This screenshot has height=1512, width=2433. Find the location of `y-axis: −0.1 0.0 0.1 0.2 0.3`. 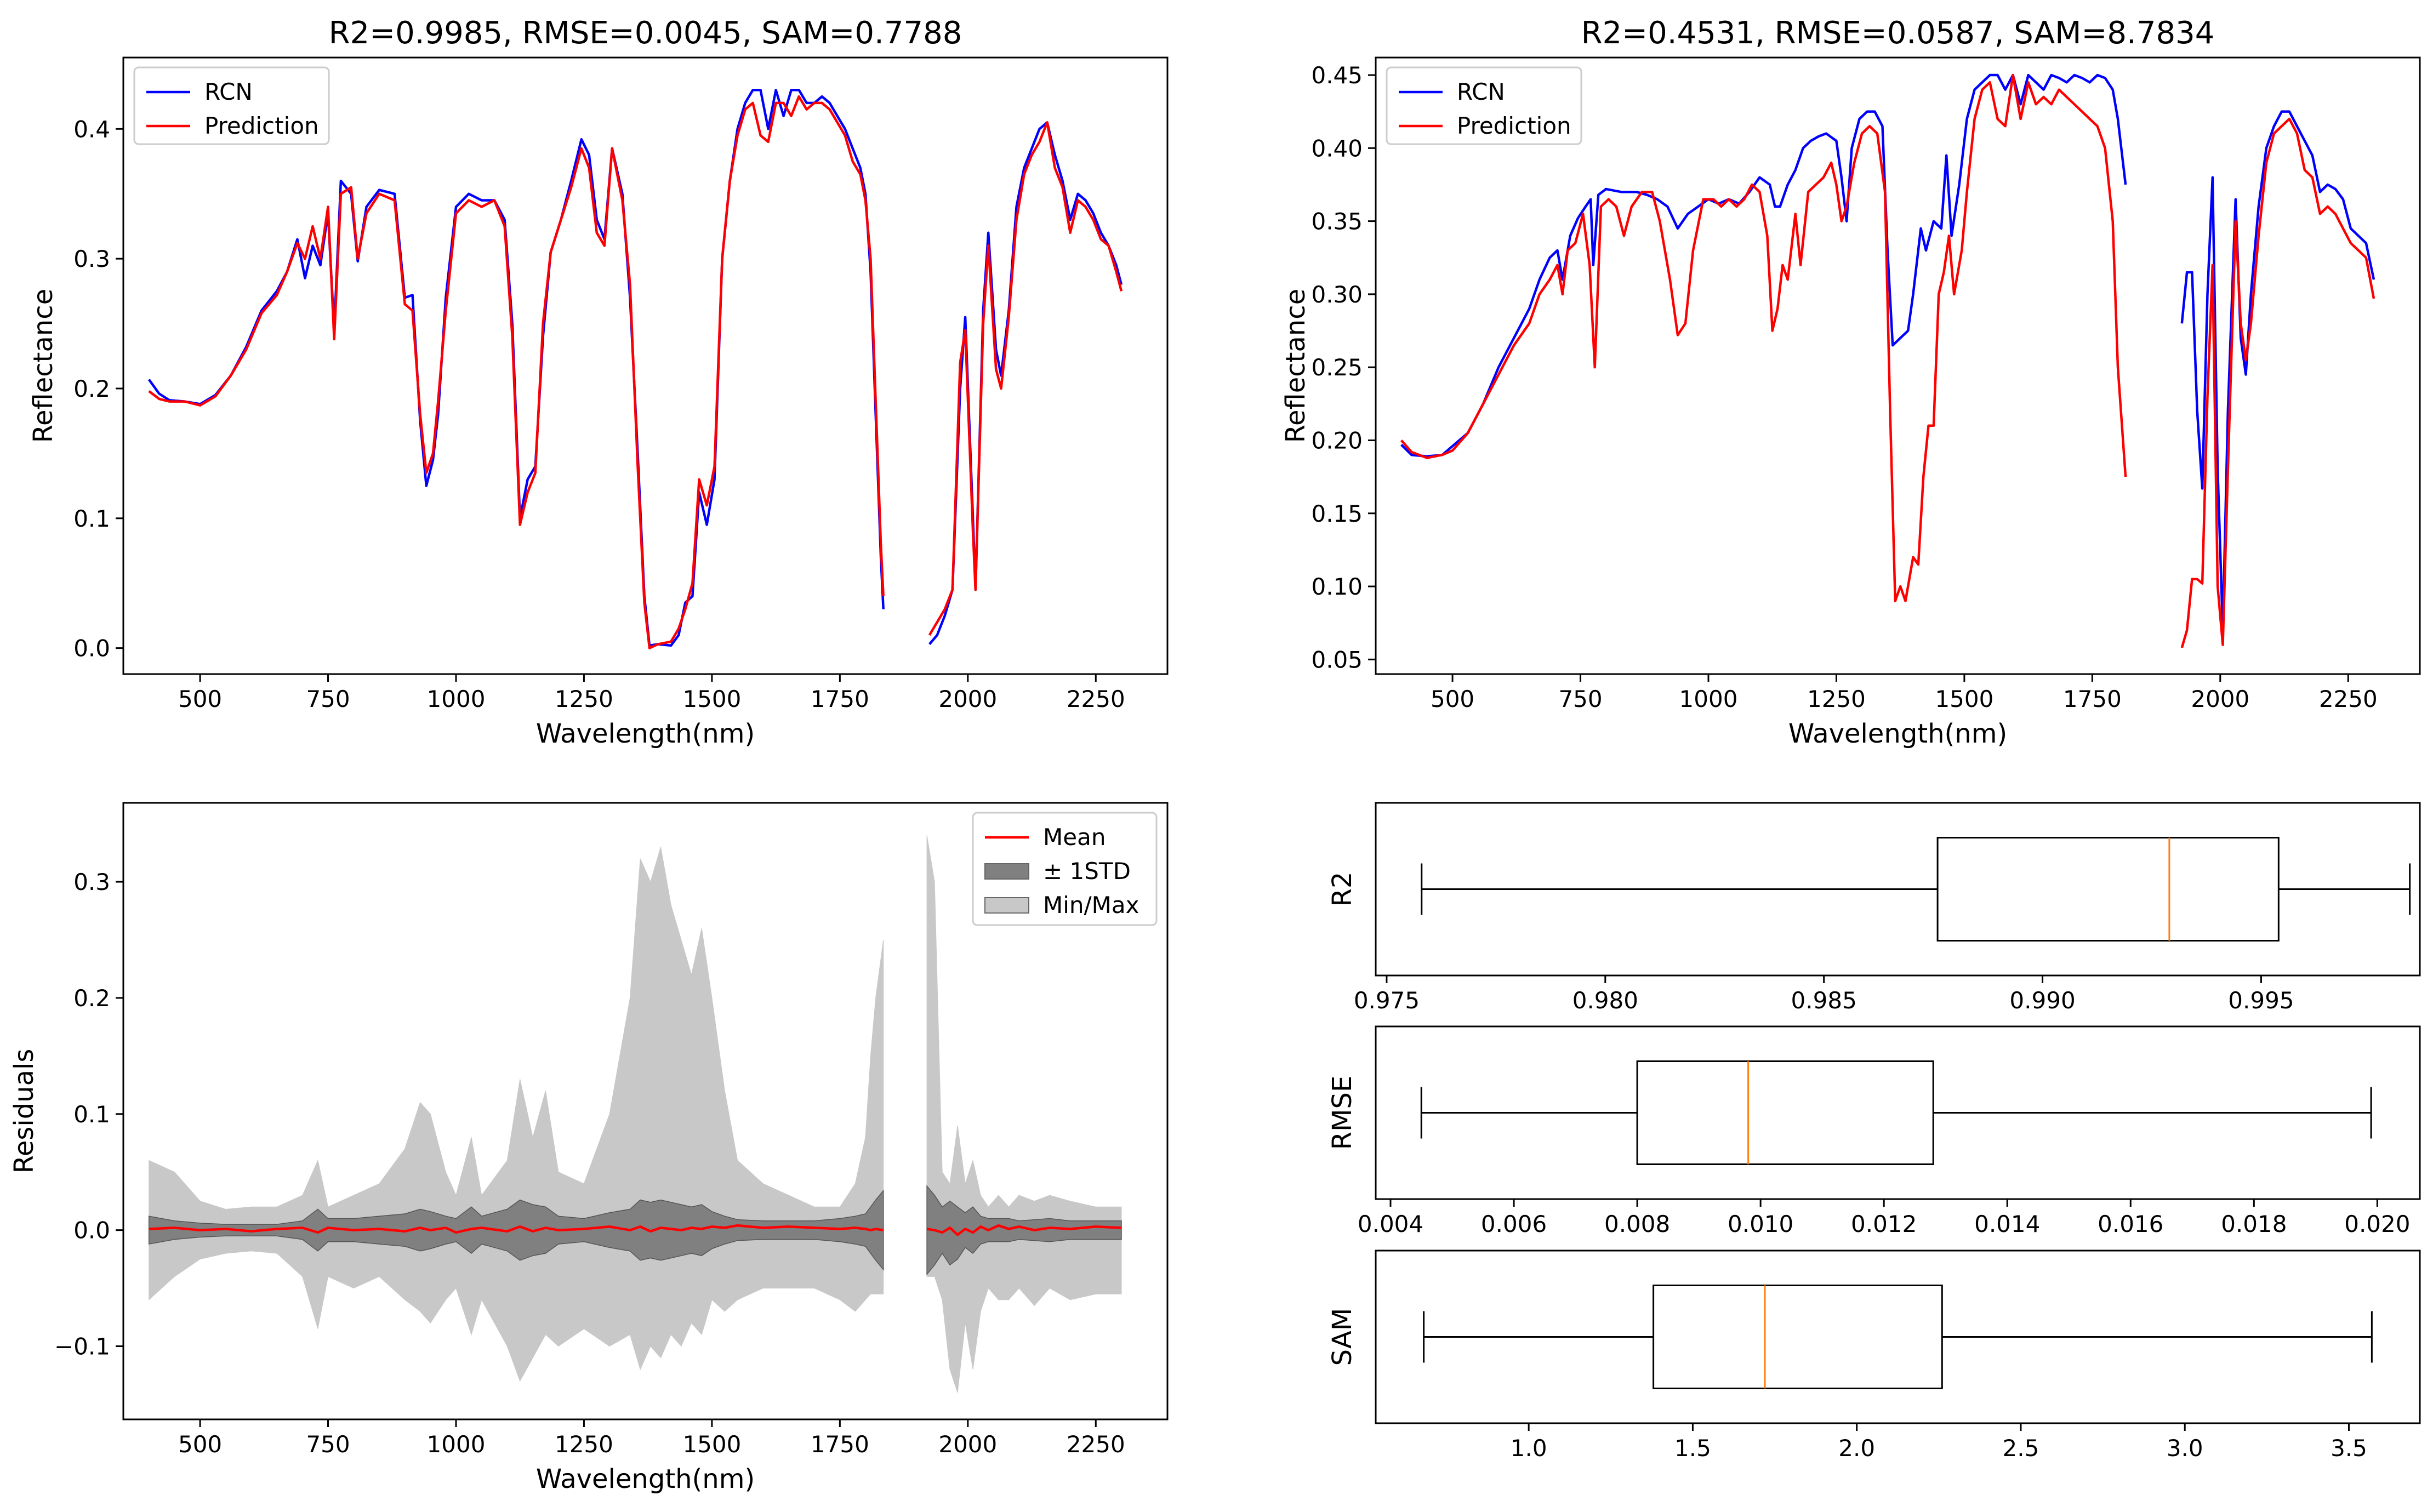

y-axis: −0.1 0.0 0.1 0.2 0.3 is located at coordinates (89, 1114).